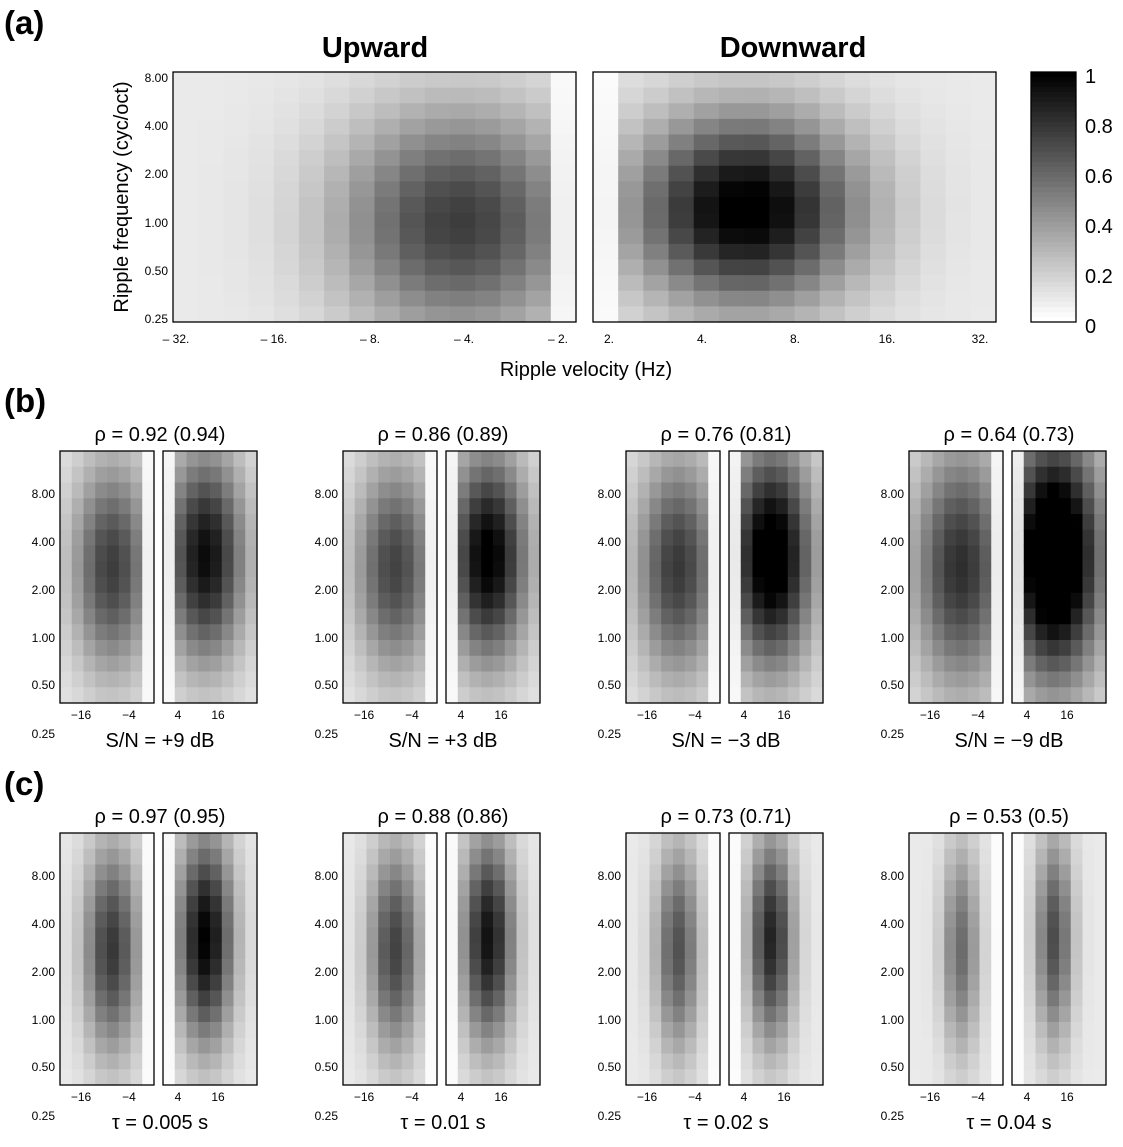 The image size is (1123, 1147). Describe the element at coordinates (327, 685) in the screenshot. I see `ytick-label: 0.50` at that location.